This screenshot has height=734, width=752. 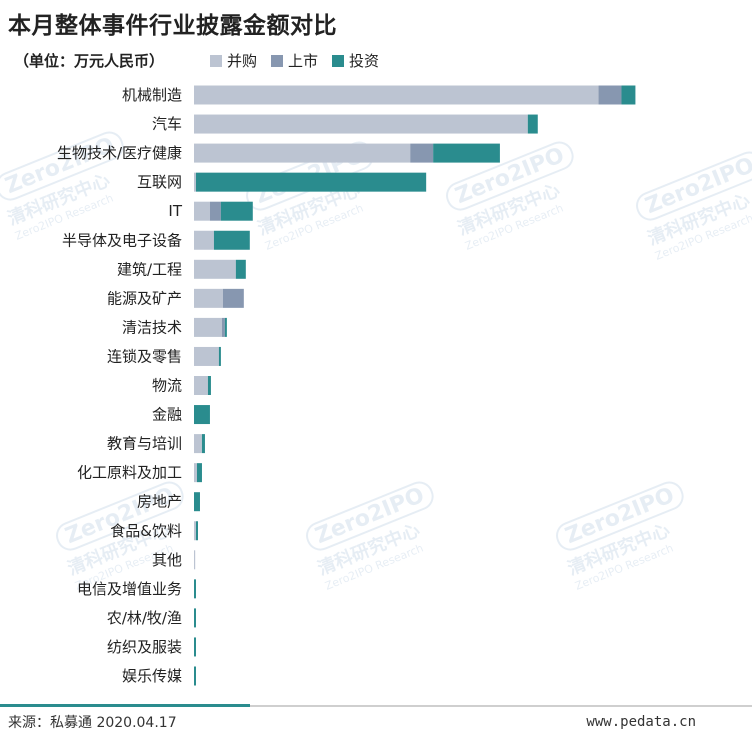 I want to click on category-label: 汽车, so click(x=167, y=124).